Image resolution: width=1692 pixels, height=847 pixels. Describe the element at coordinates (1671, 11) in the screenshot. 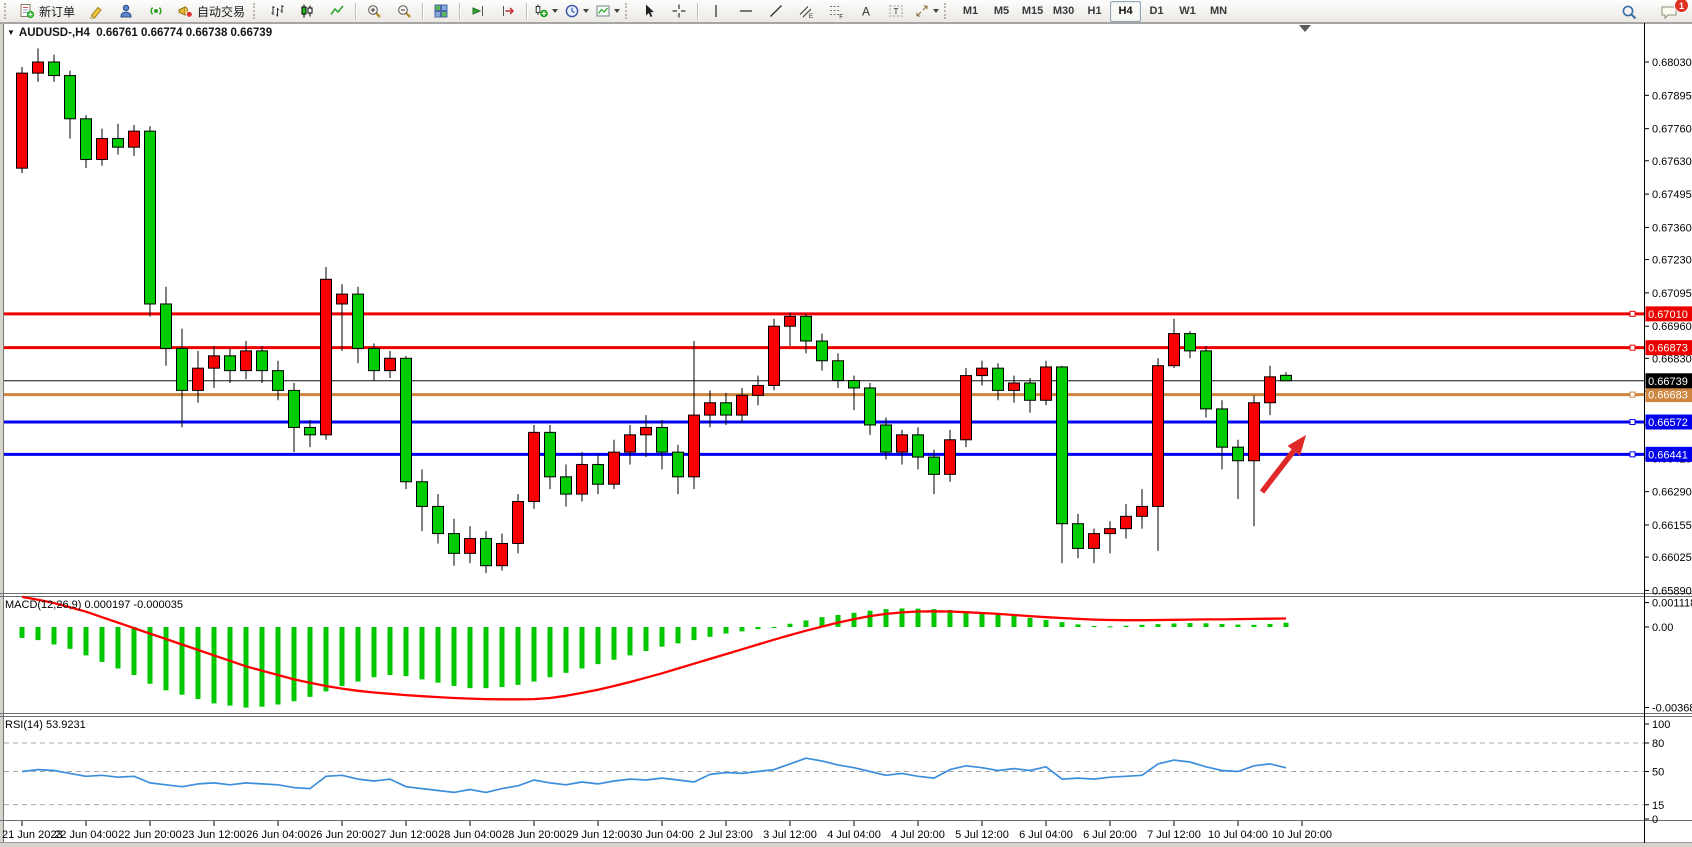

I see `chat-button: 1` at that location.